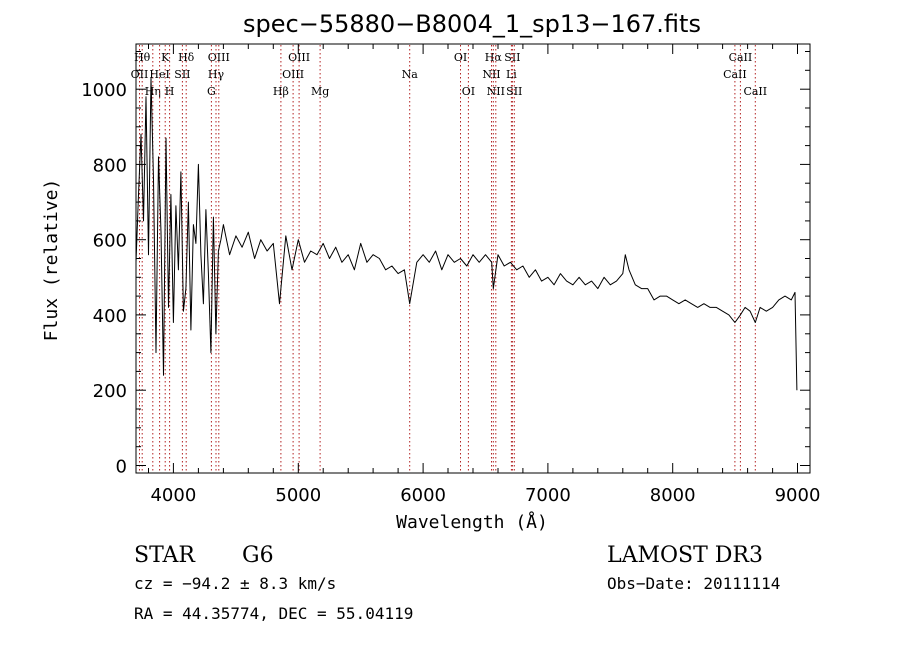 This screenshot has width=900, height=649. What do you see at coordinates (514, 91) in the screenshot?
I see `marker-label-SII-6731: SII` at bounding box center [514, 91].